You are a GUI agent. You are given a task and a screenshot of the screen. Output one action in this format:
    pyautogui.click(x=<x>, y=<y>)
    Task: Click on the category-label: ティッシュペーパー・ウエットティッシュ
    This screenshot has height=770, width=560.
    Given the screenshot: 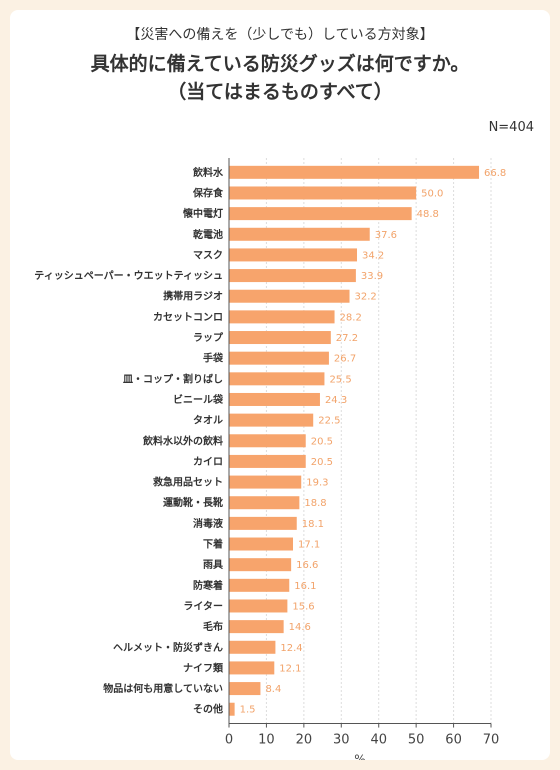 What is the action you would take?
    pyautogui.click(x=128, y=276)
    